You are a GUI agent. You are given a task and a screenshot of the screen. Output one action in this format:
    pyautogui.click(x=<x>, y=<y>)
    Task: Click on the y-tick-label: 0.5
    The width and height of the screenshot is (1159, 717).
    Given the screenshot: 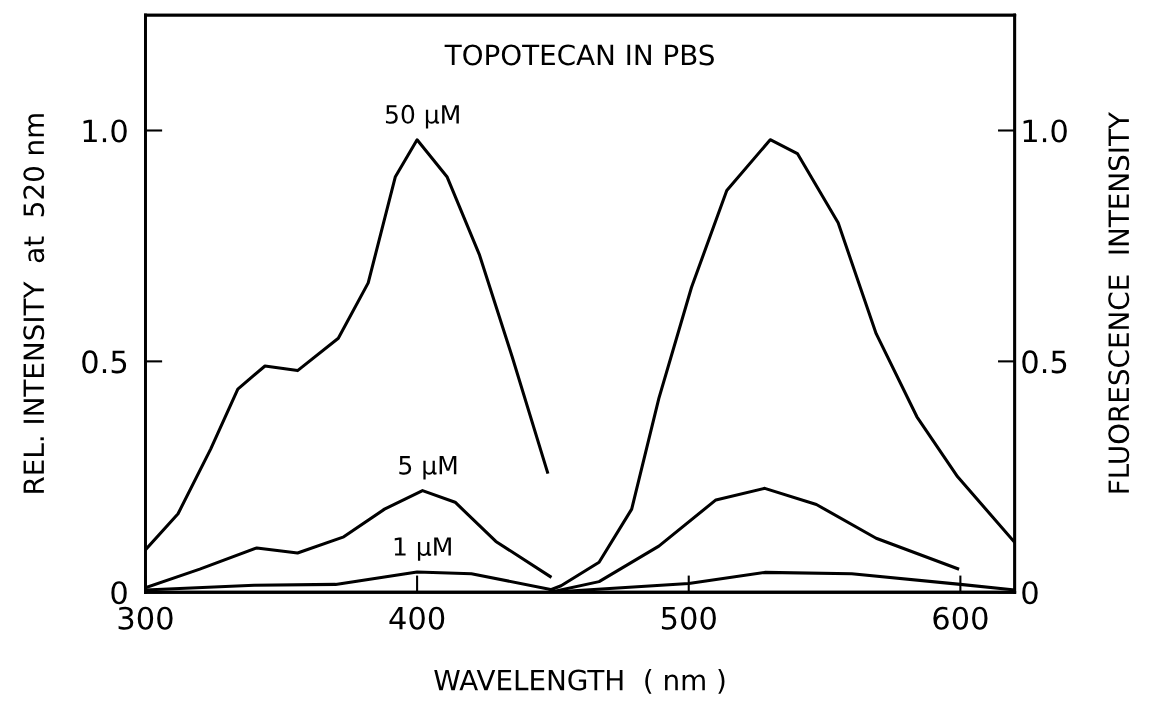 What is the action you would take?
    pyautogui.click(x=104, y=362)
    